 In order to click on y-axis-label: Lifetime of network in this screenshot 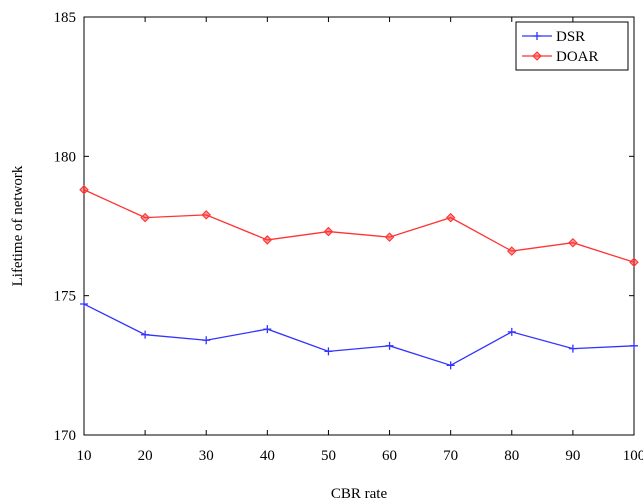, I will do `click(18, 225)`.